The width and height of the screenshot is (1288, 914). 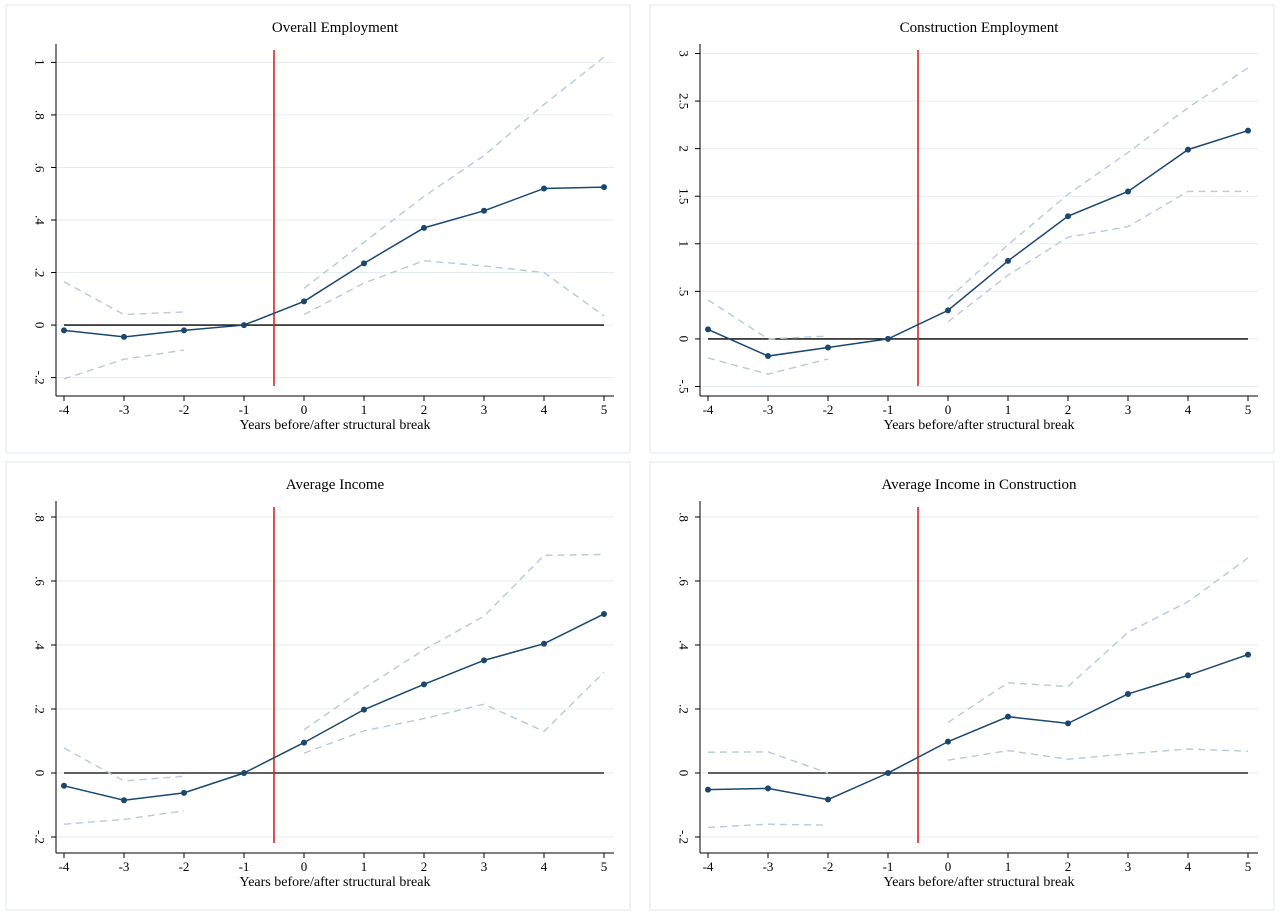 I want to click on y-tick-label: 2.5, so click(x=684, y=101).